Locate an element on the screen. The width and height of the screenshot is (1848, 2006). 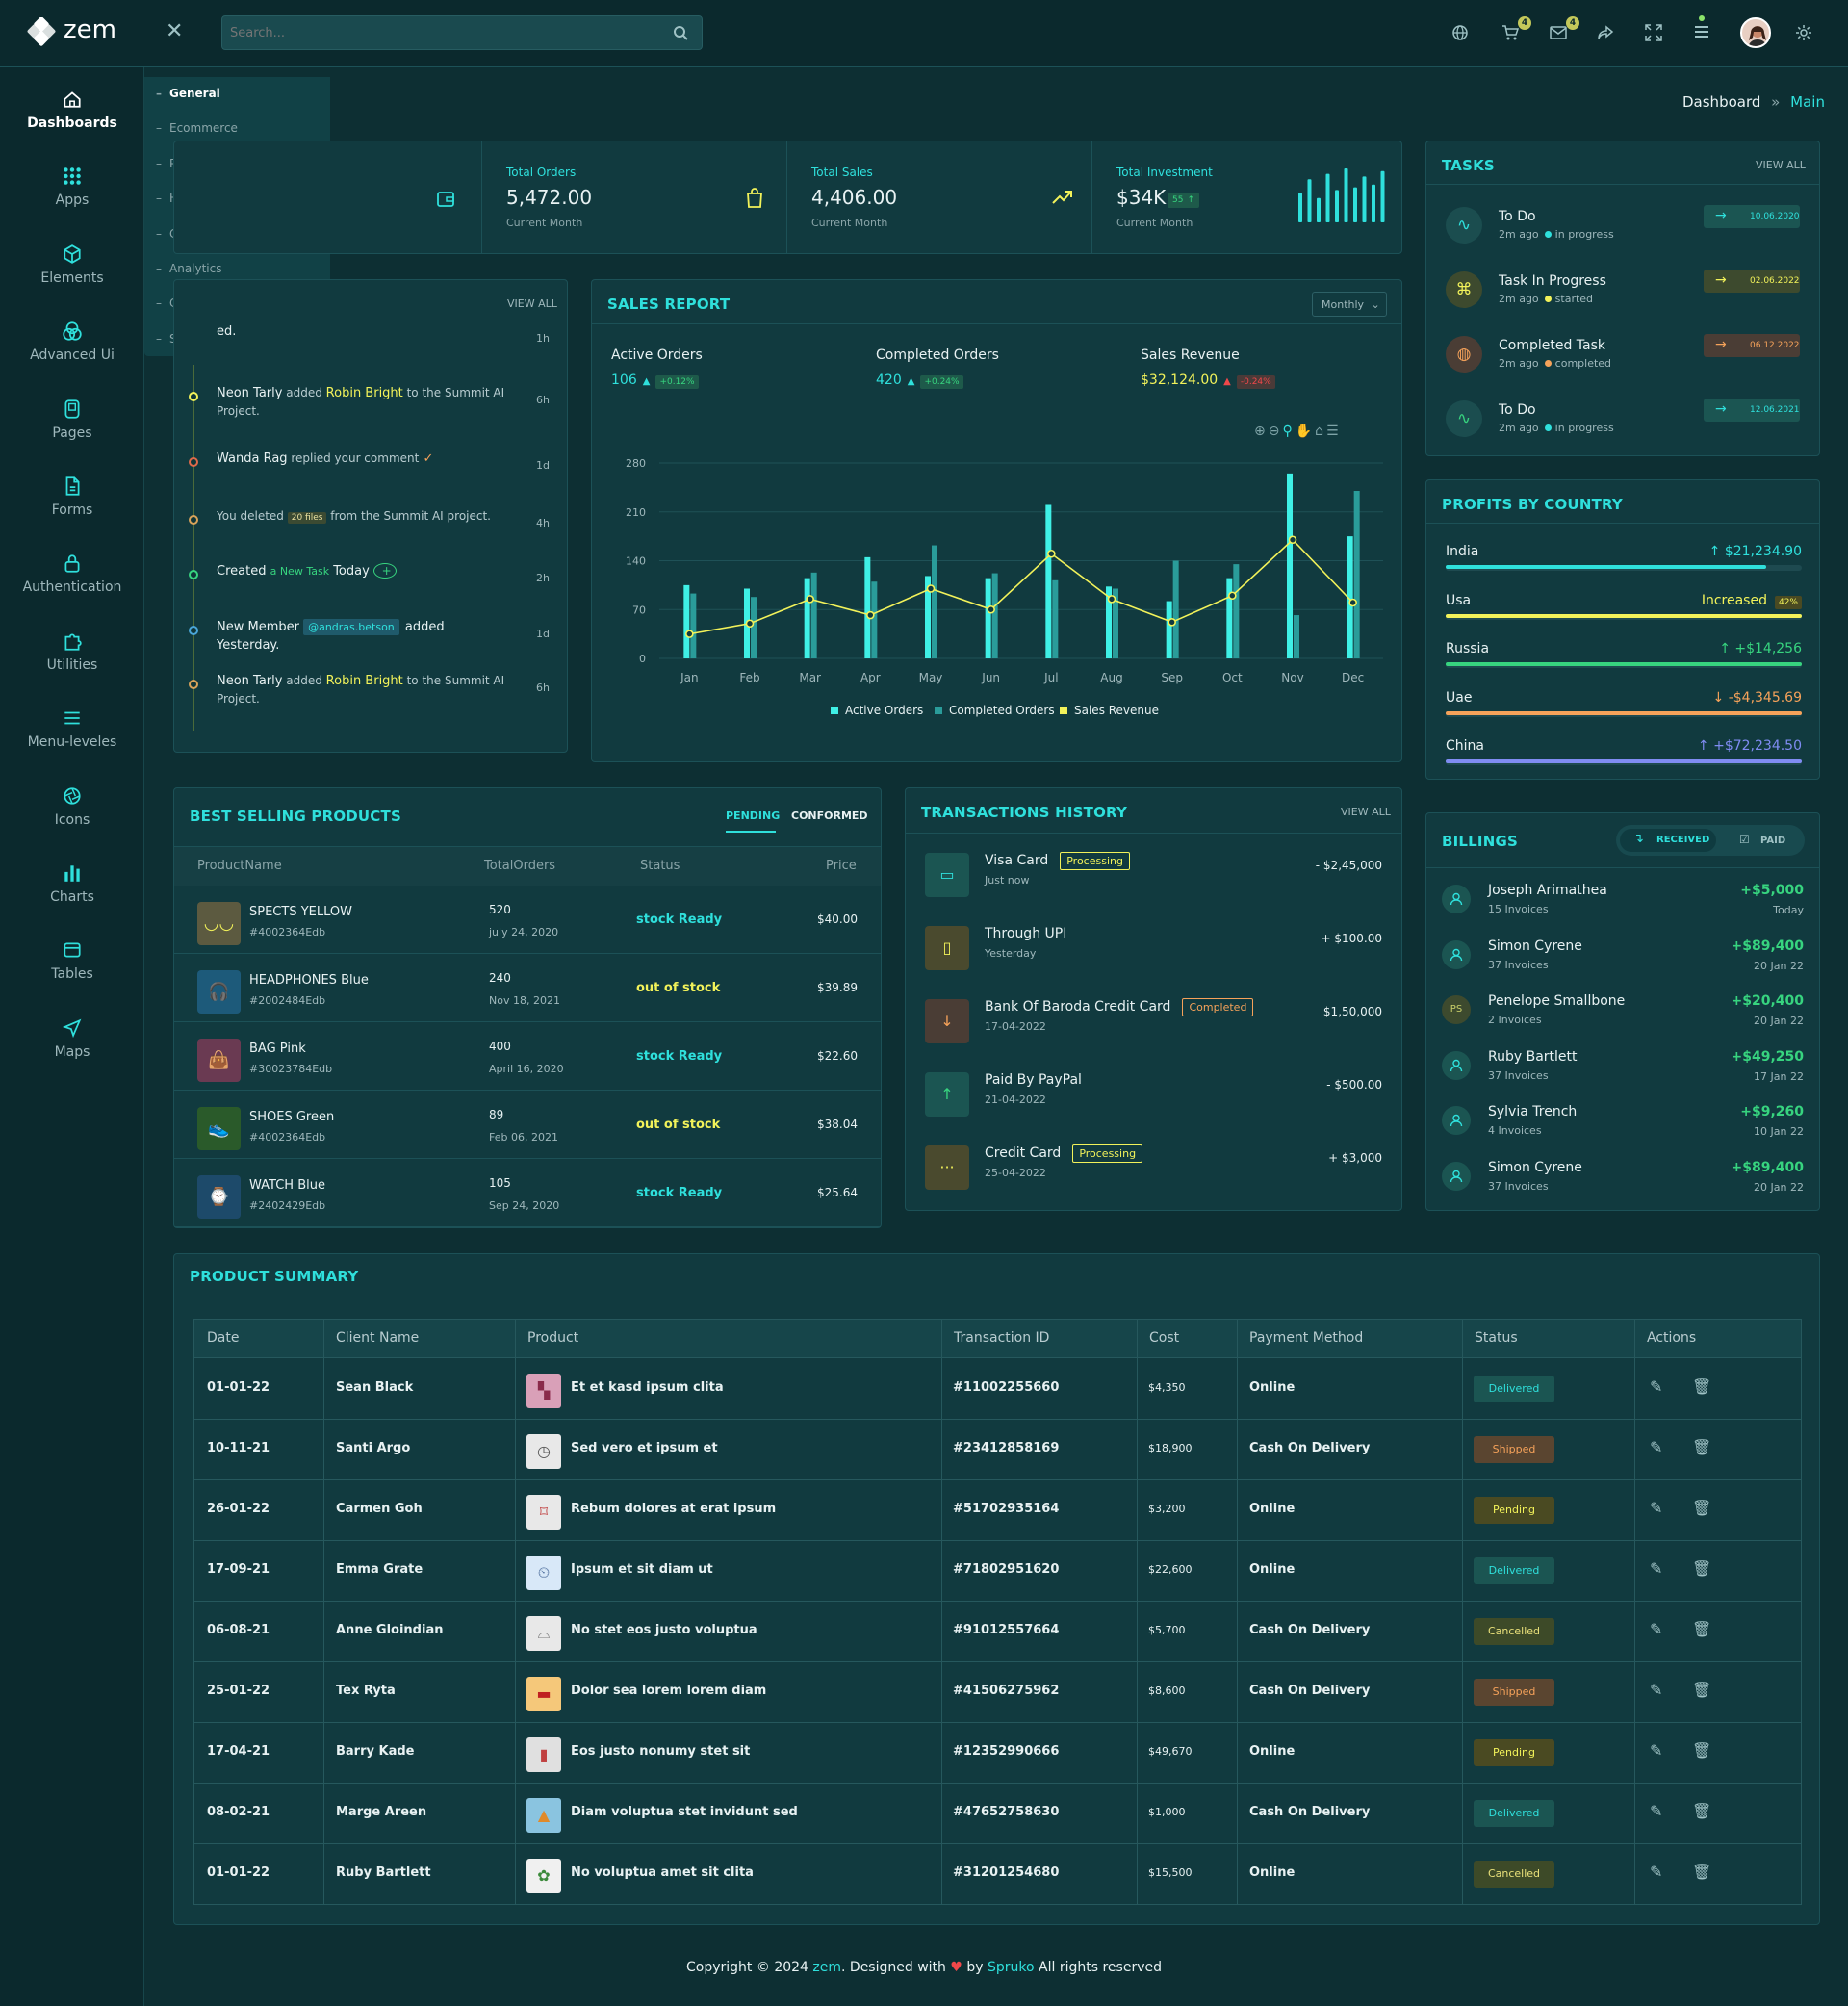
billing-item: Joseph Arimathea 15 Invoices +$5,000 Today is located at coordinates (1622, 903).